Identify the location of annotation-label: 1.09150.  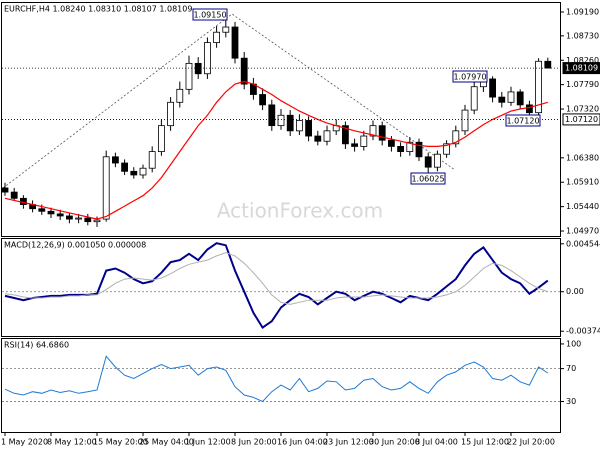
(209, 15).